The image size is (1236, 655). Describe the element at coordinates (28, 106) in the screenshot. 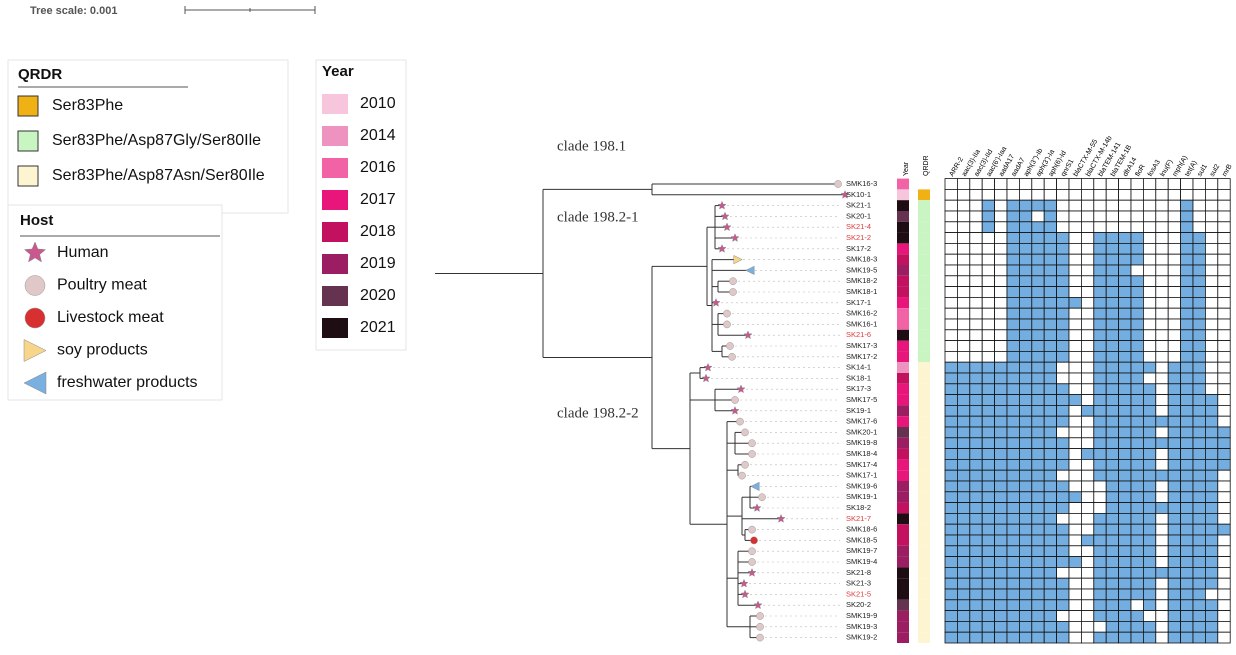

I see `legend-swatch` at that location.